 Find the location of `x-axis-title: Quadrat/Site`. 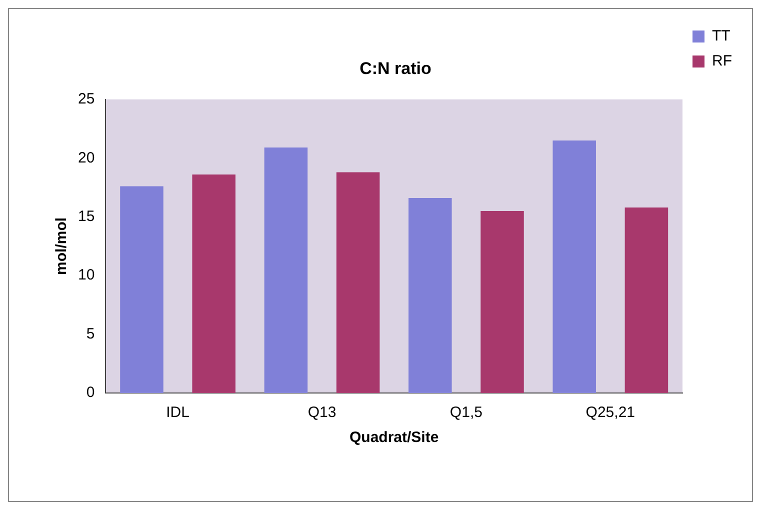

x-axis-title: Quadrat/Site is located at coordinates (394, 437).